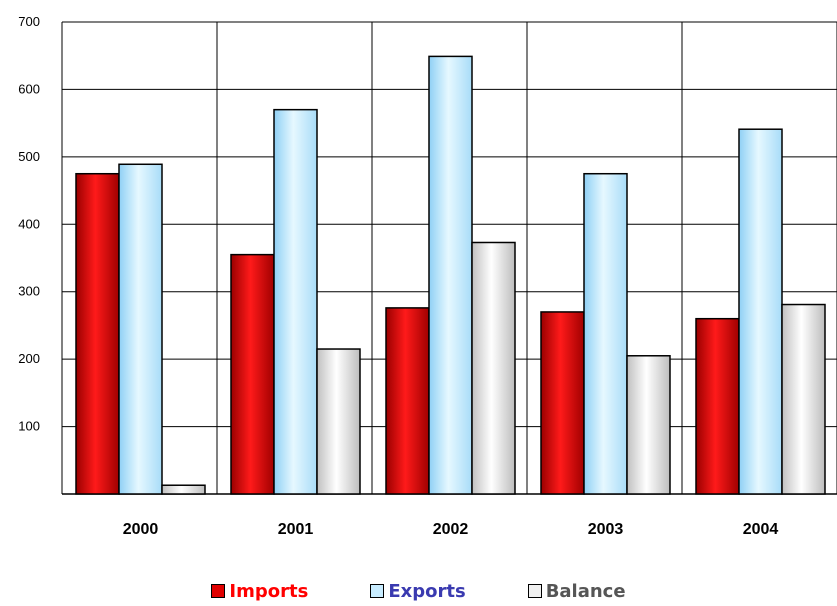 This screenshot has height=606, width=837. I want to click on bar-balance-2000, so click(183, 489).